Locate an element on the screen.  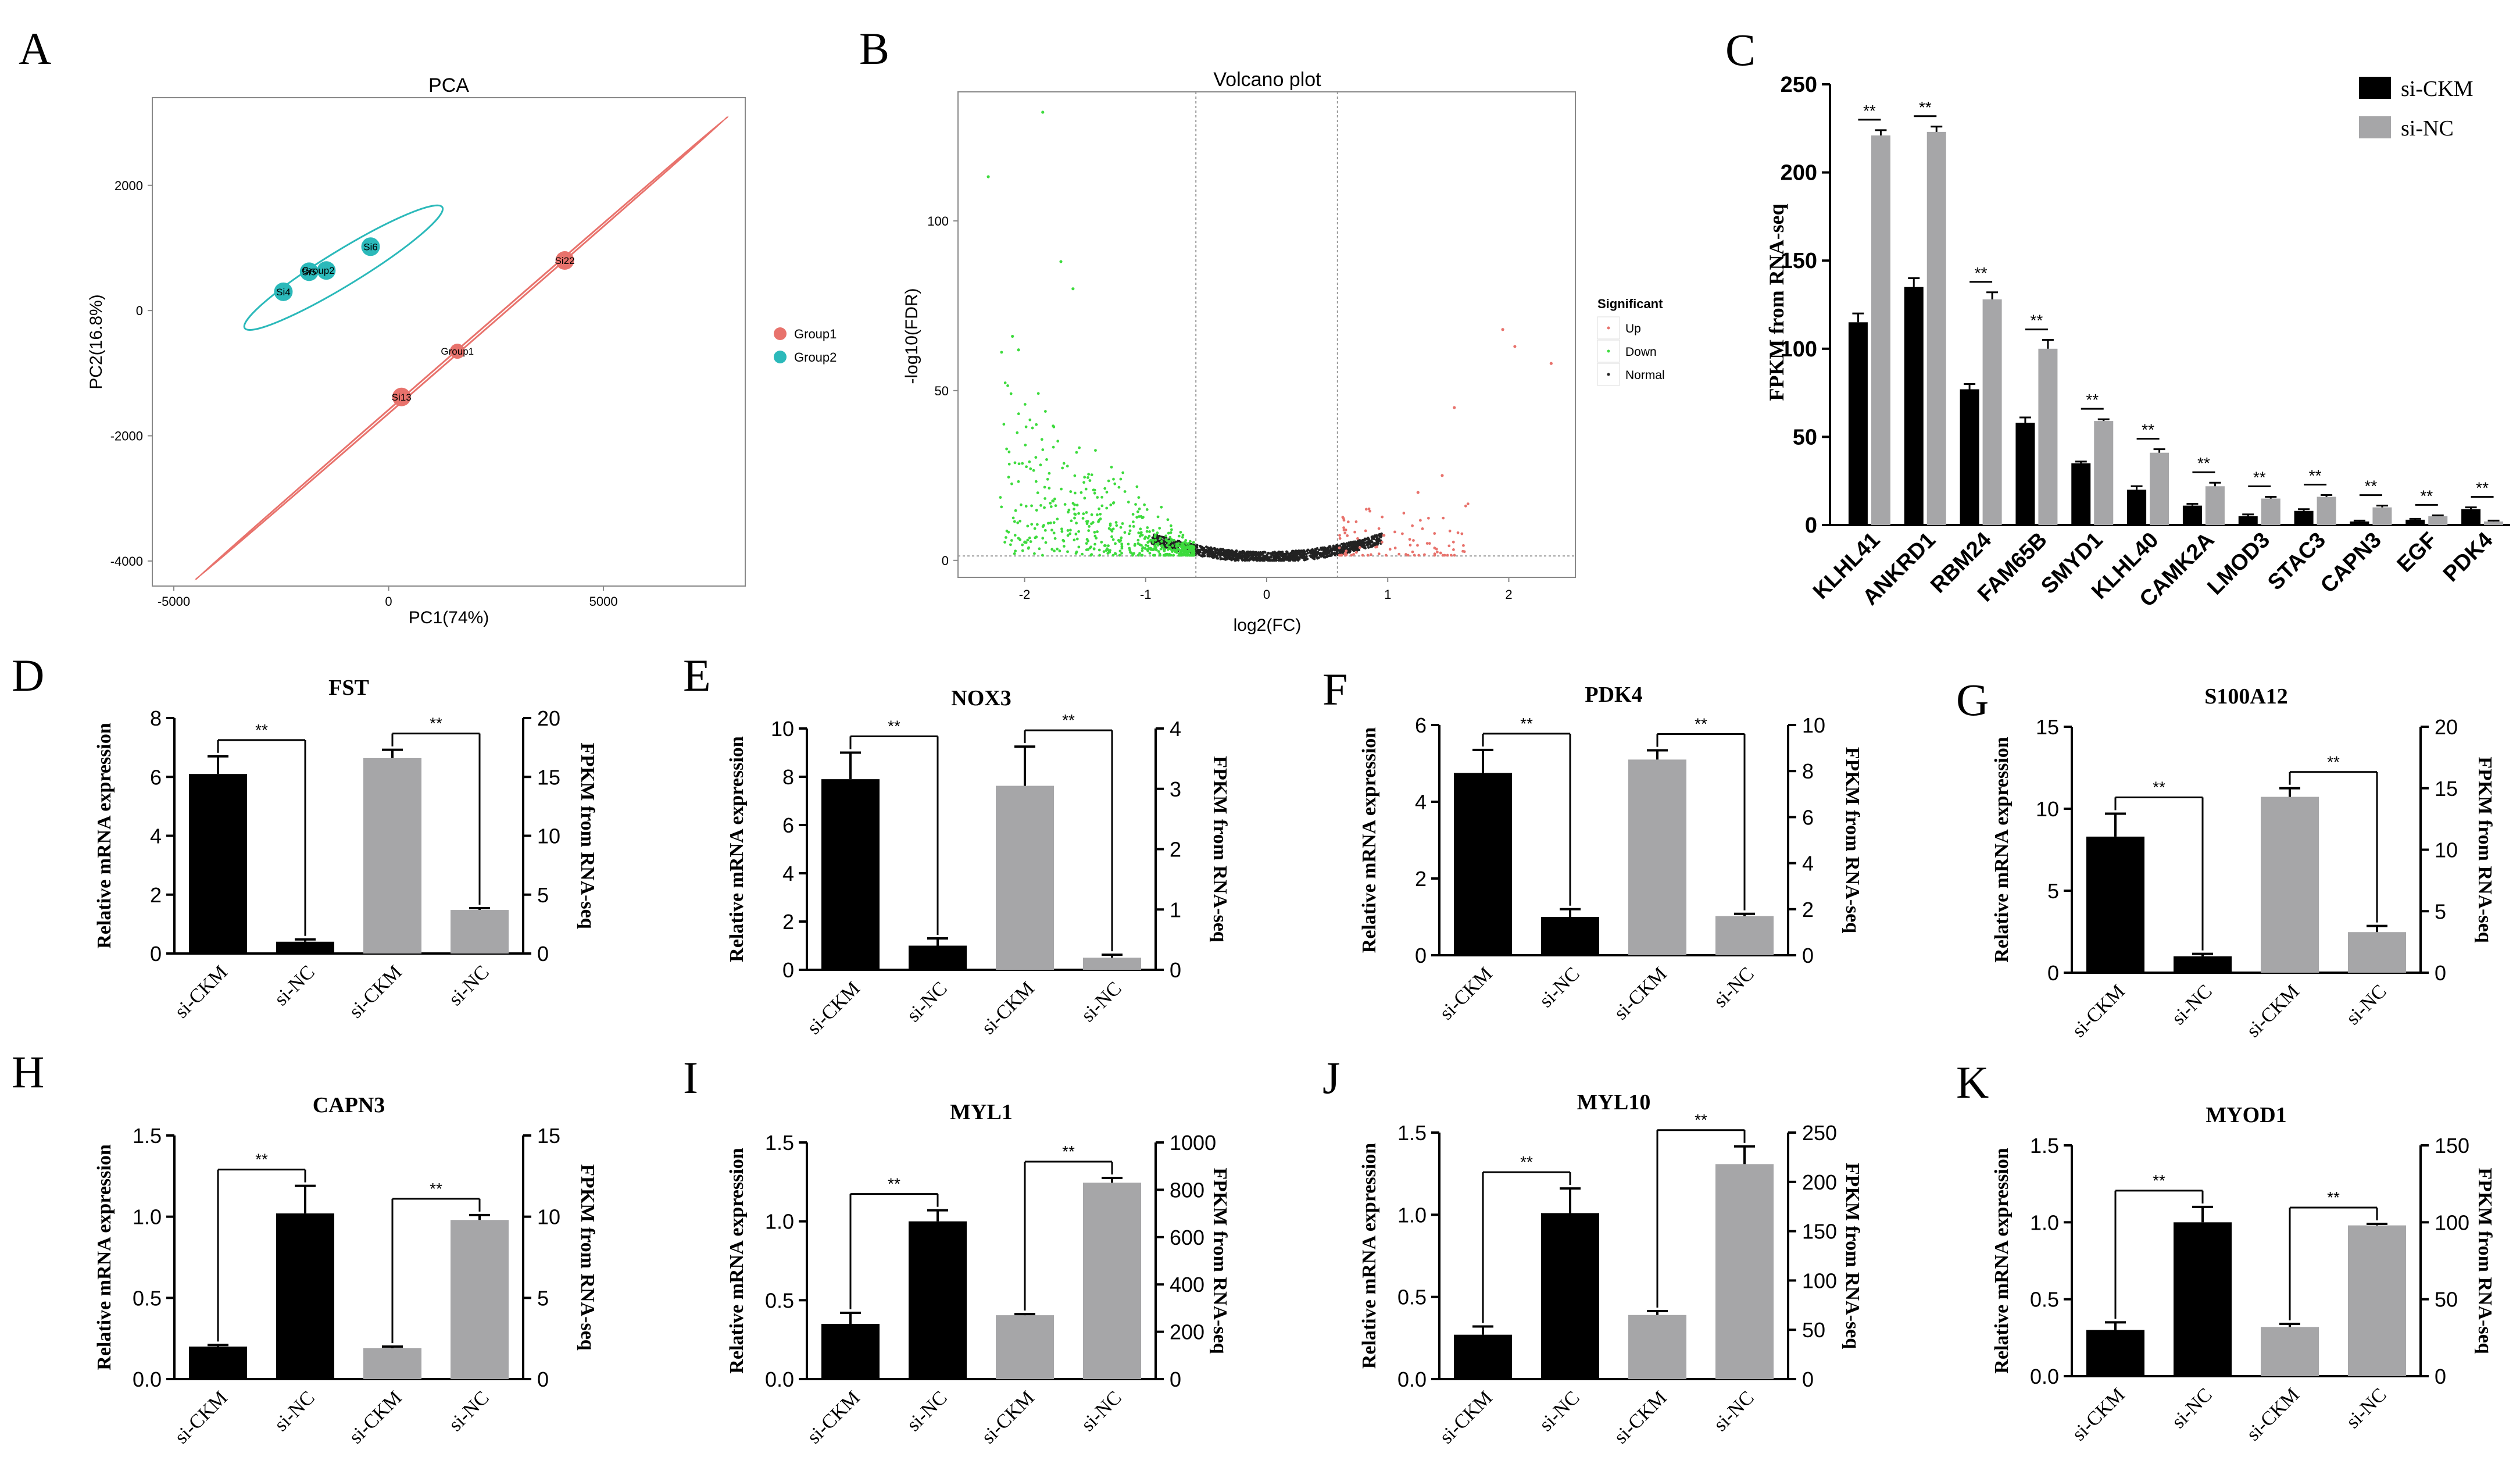
qpcr-category-label: si-CKM is located at coordinates (1467, 993).